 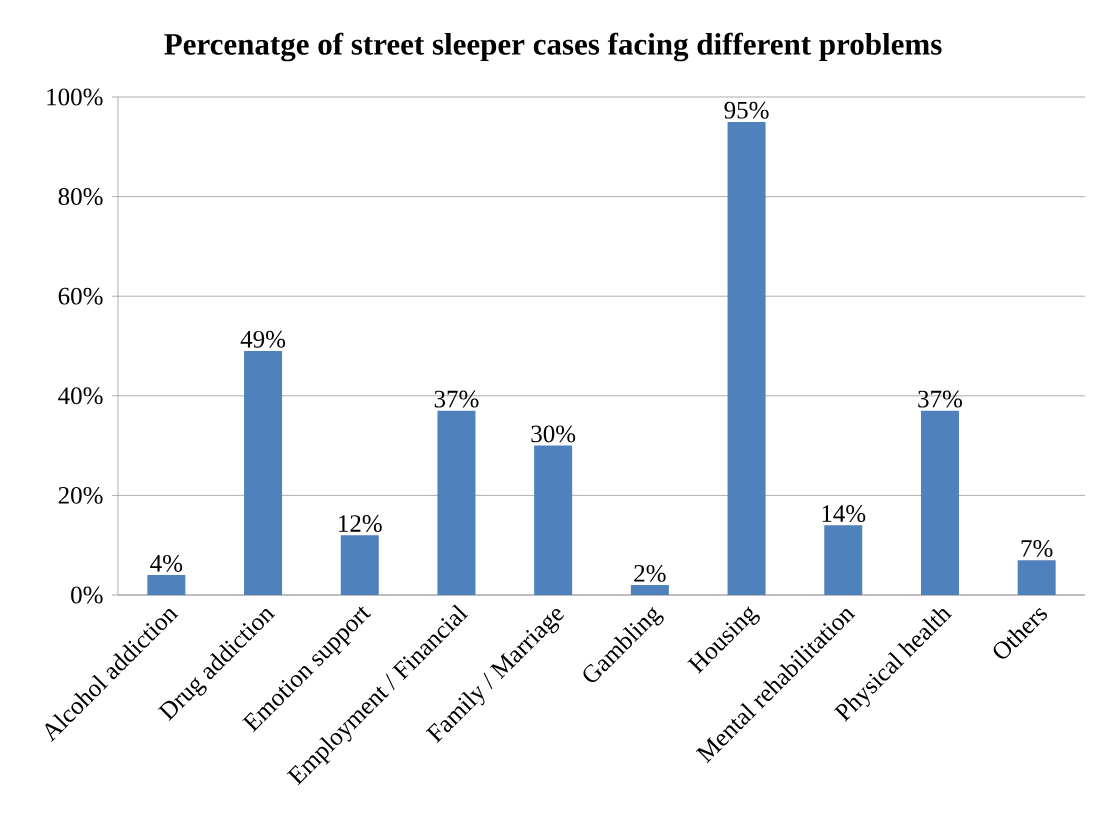 What do you see at coordinates (80, 197) in the screenshot?
I see `y-tick-label: 80%` at bounding box center [80, 197].